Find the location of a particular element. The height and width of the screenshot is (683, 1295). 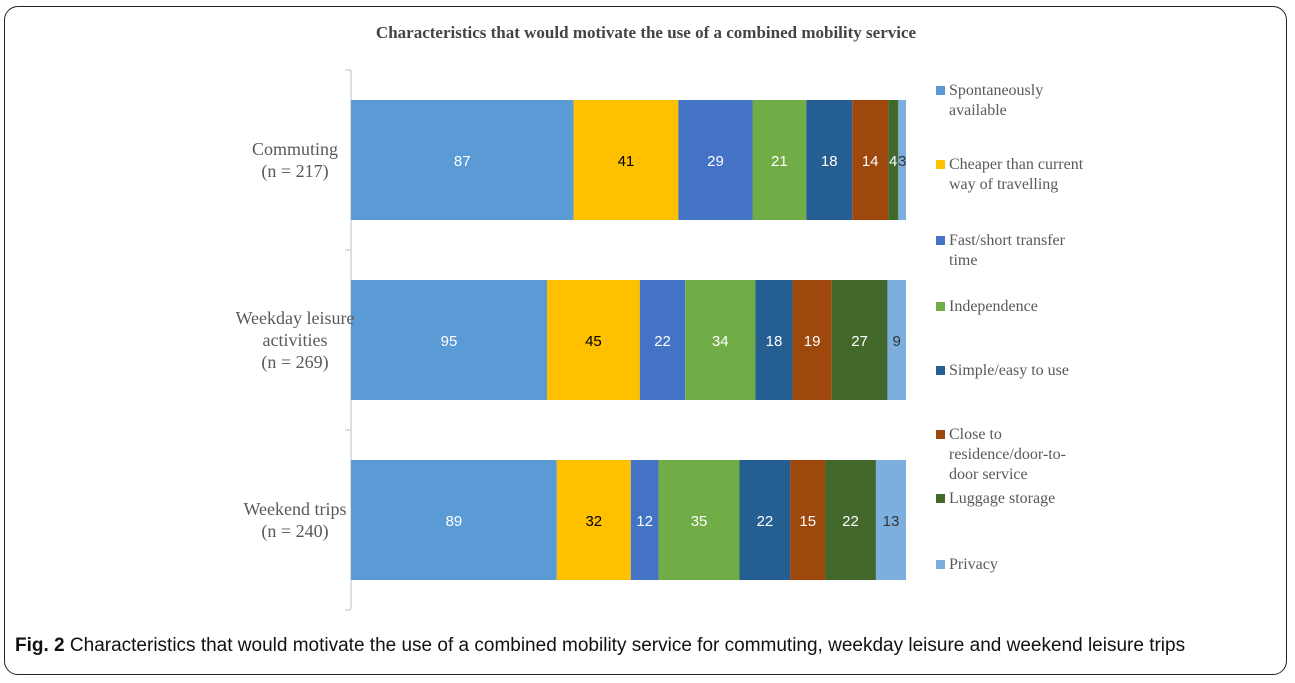

data-label: 4 is located at coordinates (893, 161).